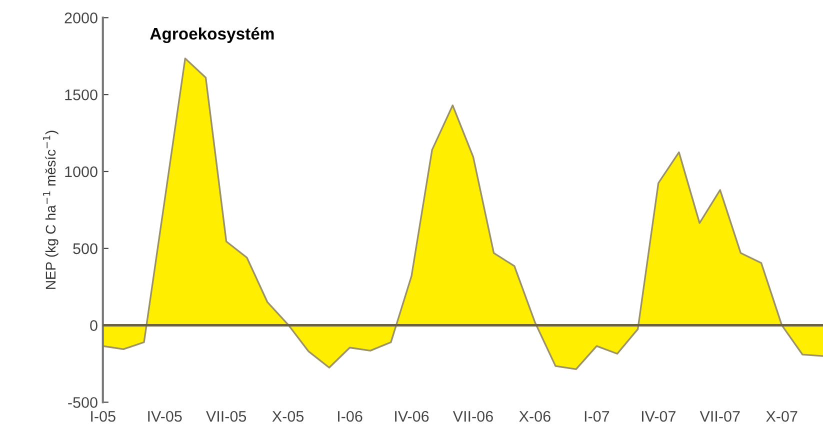  Describe the element at coordinates (350, 416) in the screenshot. I see `x-tick-label: I-06` at that location.